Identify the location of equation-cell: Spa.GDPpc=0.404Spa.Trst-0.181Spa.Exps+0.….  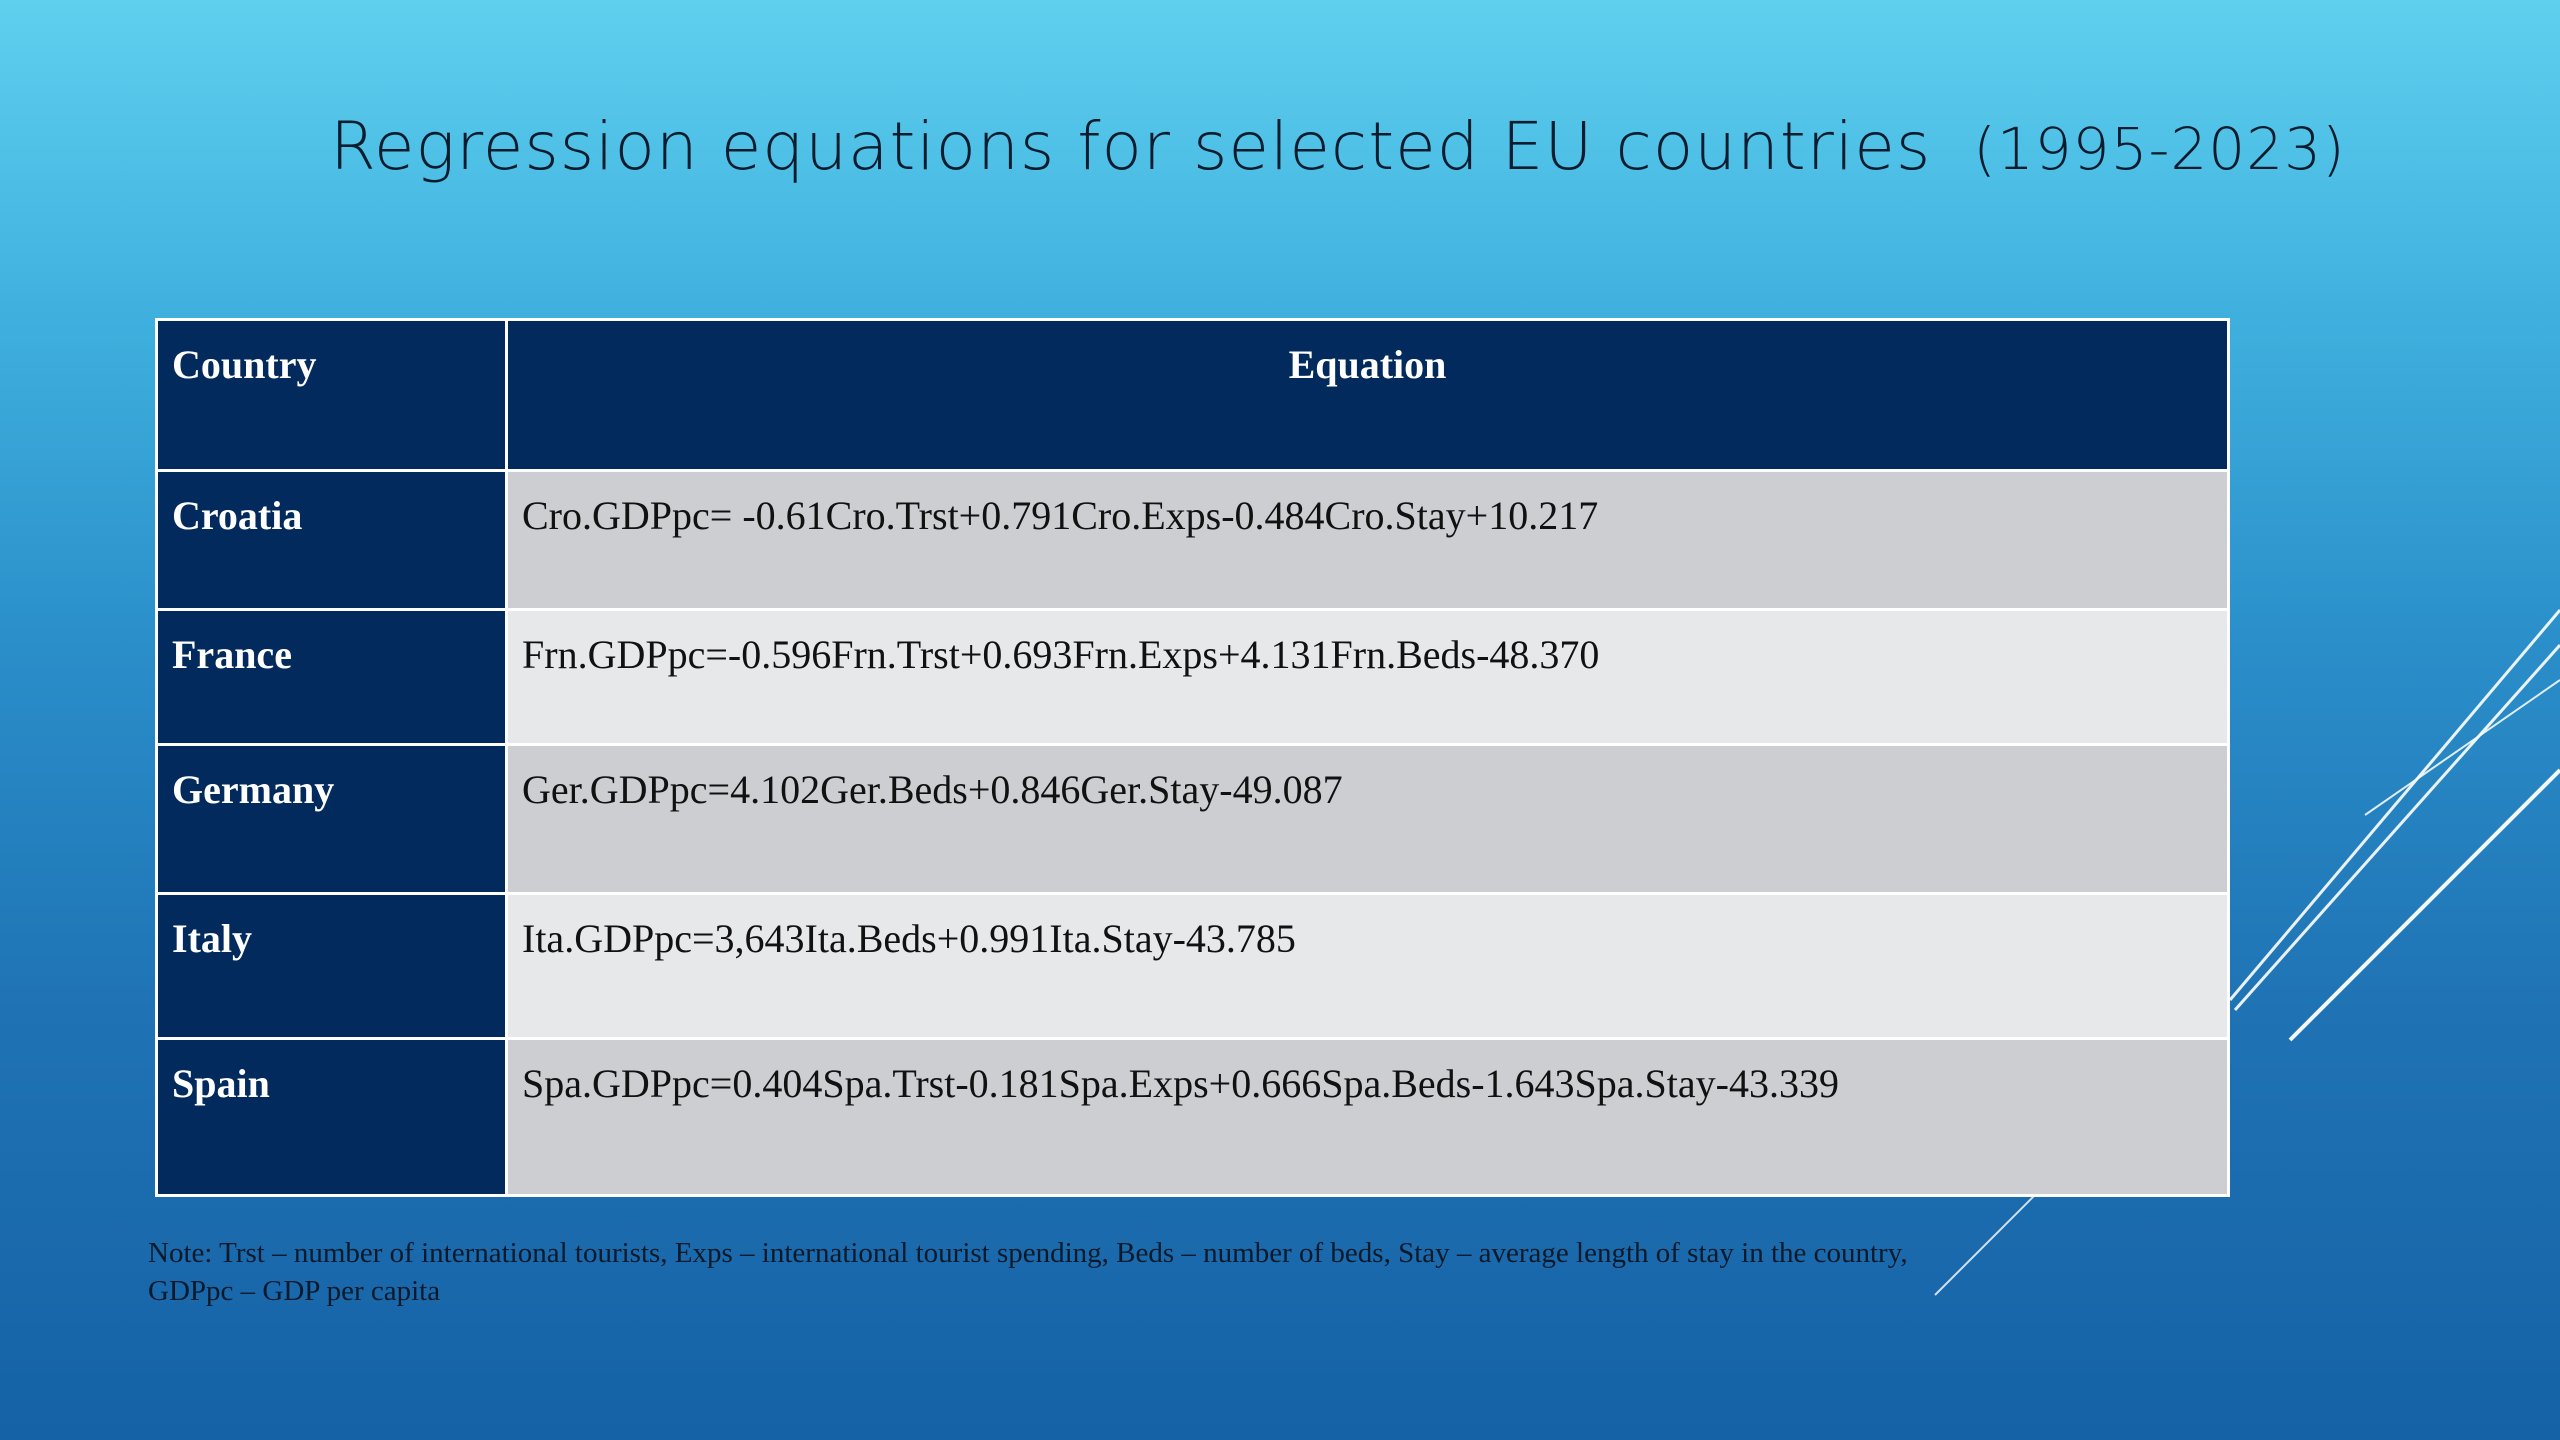
(1367, 1117).